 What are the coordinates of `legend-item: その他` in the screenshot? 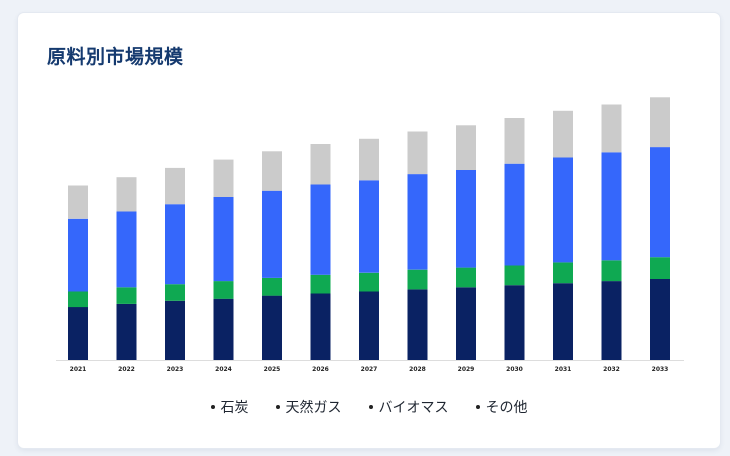 It's located at (501, 407).